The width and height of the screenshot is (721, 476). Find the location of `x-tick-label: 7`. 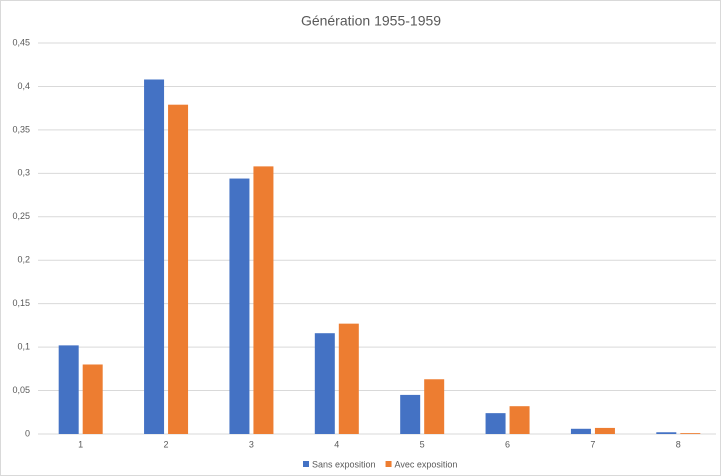

x-tick-label: 7 is located at coordinates (592, 444).